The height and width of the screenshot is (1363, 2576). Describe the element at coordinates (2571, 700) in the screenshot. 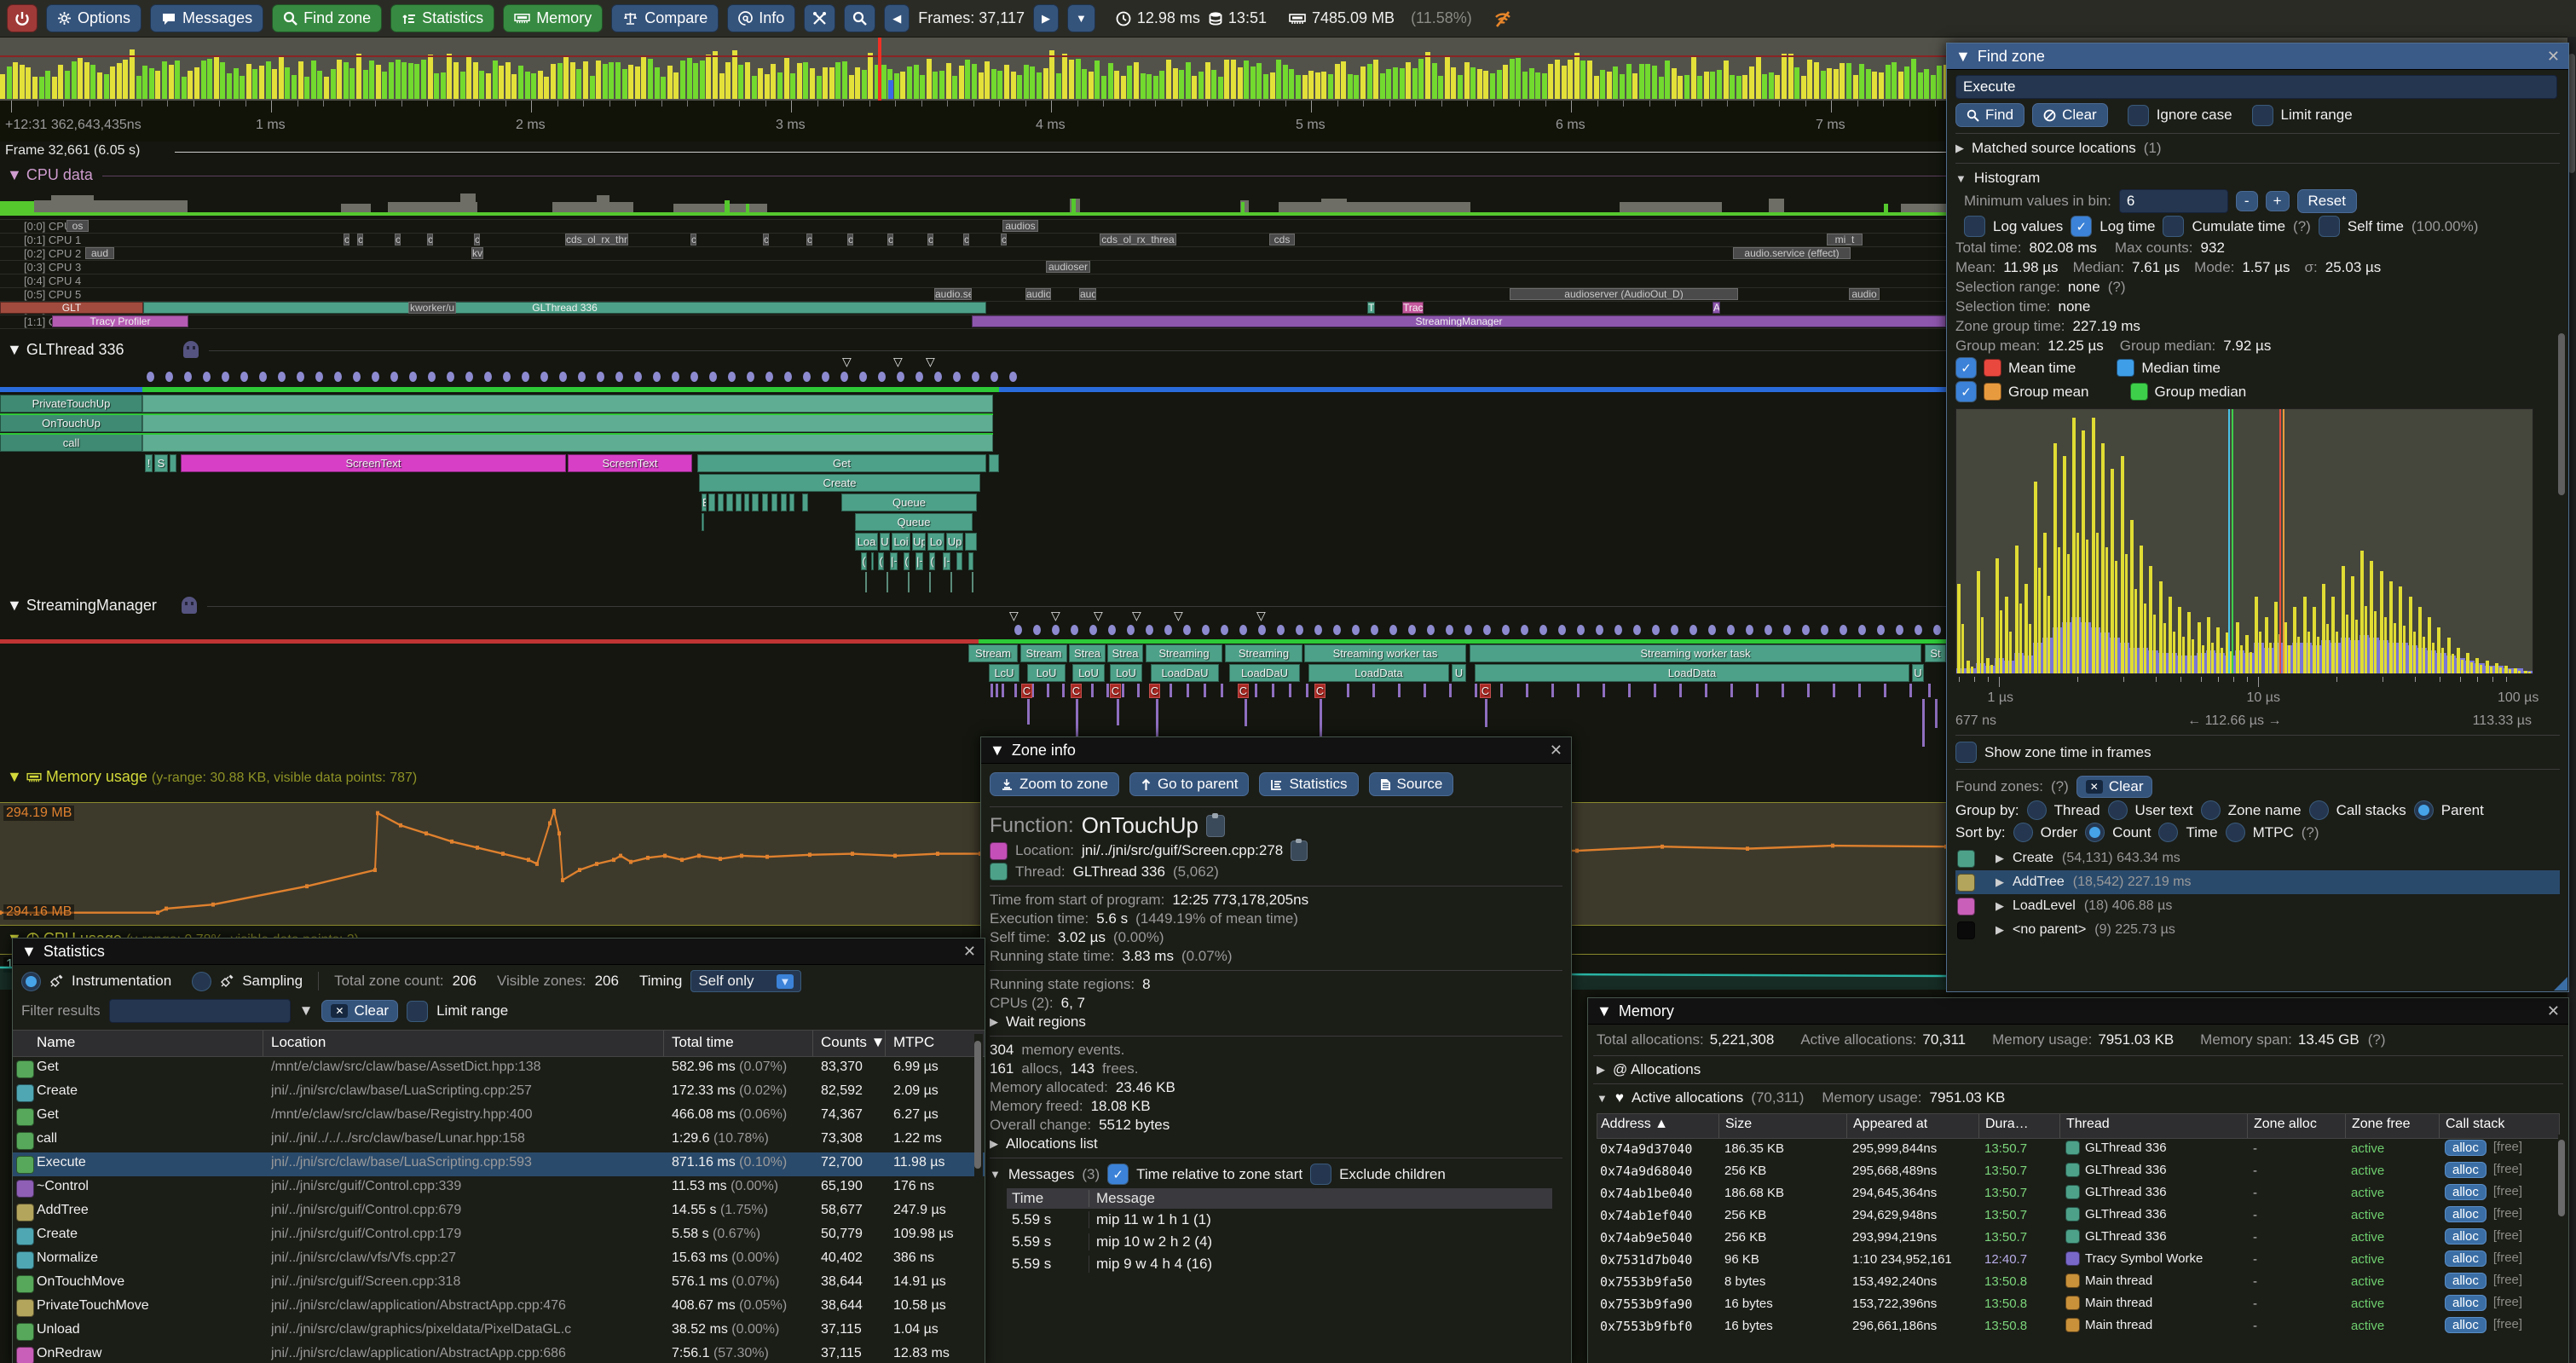

I see `main-scrollbar` at that location.